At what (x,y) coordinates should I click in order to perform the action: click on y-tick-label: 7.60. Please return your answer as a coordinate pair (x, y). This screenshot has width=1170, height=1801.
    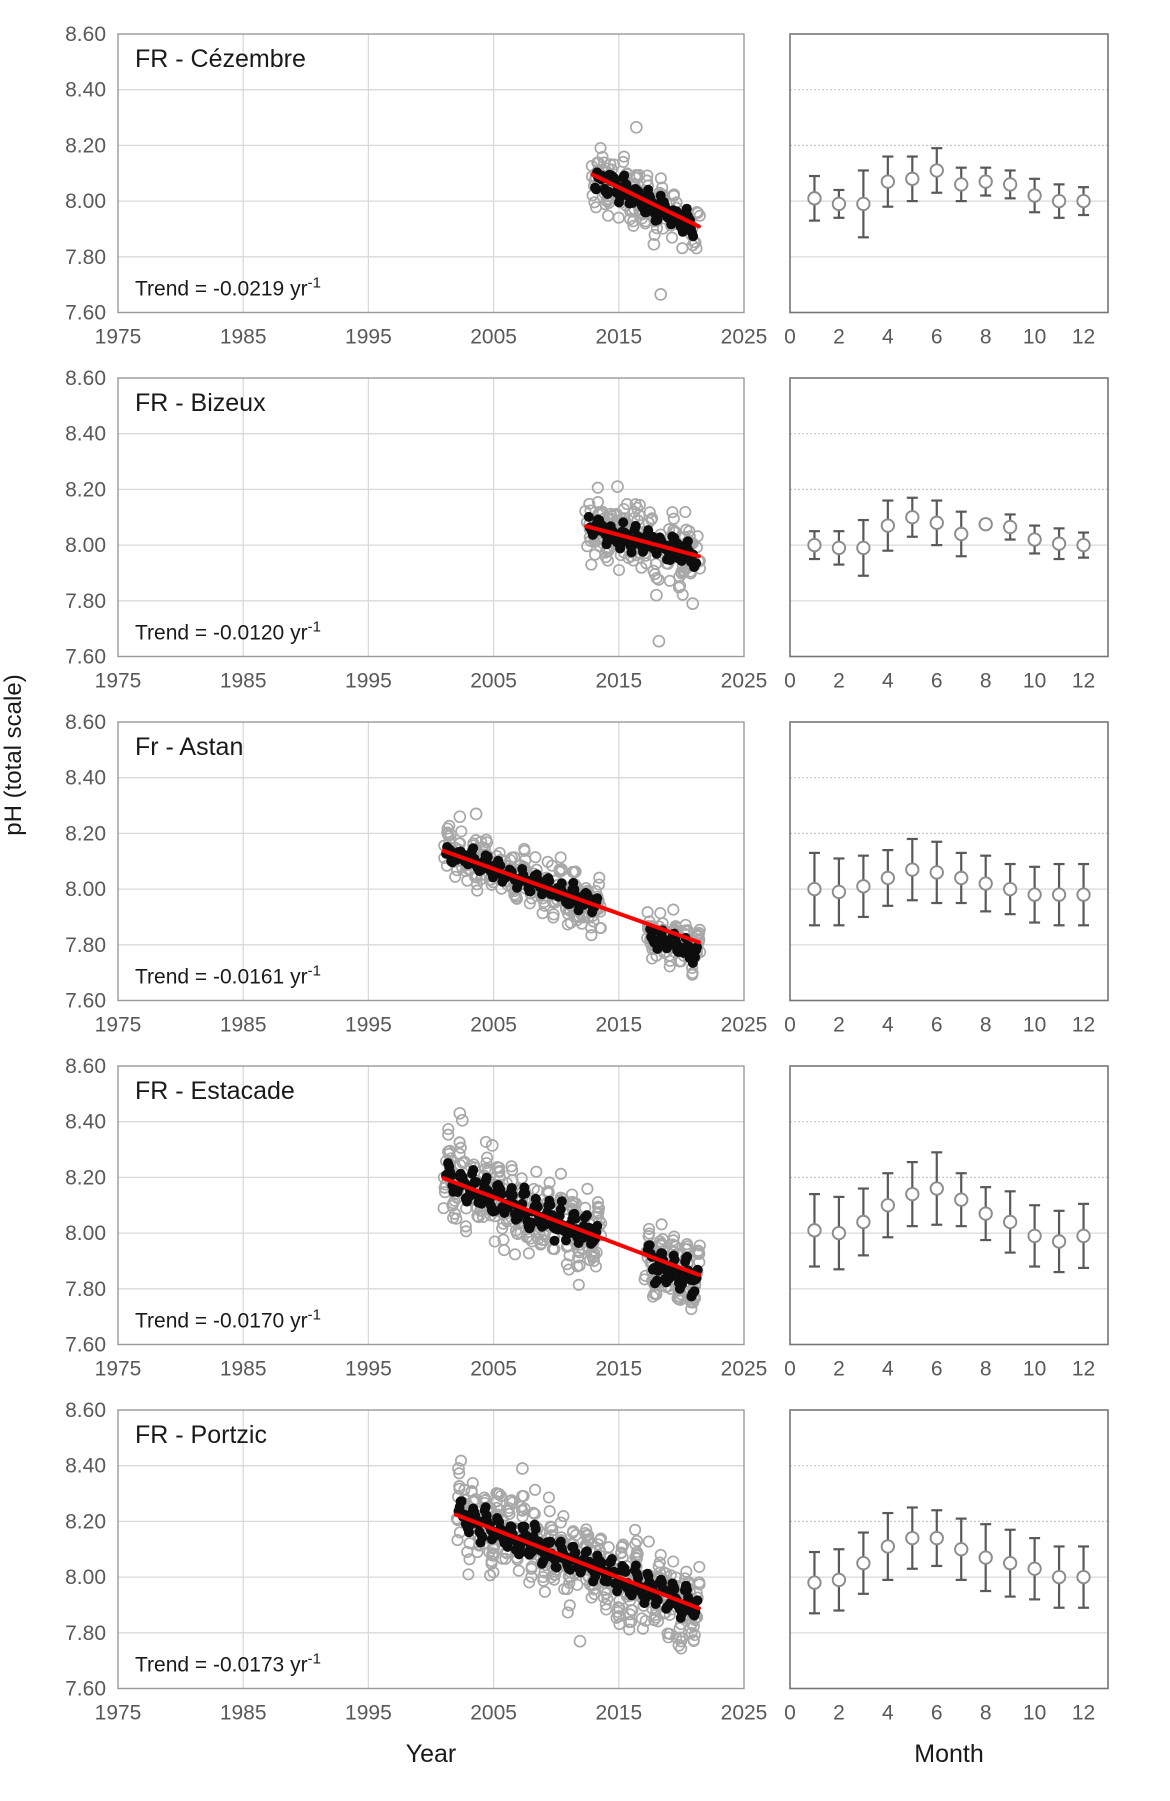
    Looking at the image, I should click on (85, 1689).